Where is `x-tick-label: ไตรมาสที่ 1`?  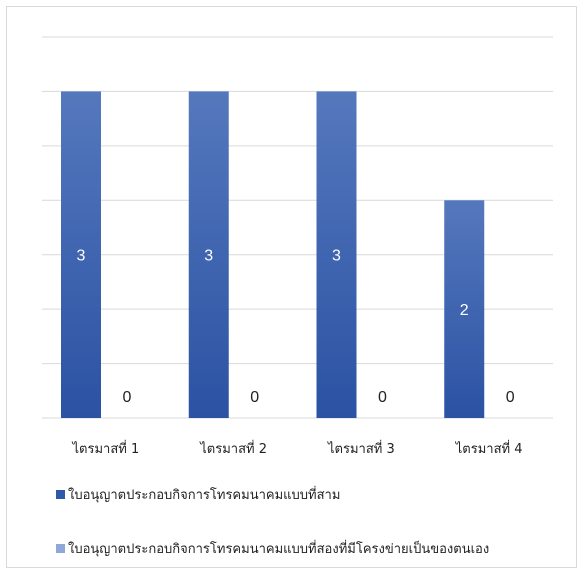
x-tick-label: ไตรมาสที่ 1 is located at coordinates (106, 448).